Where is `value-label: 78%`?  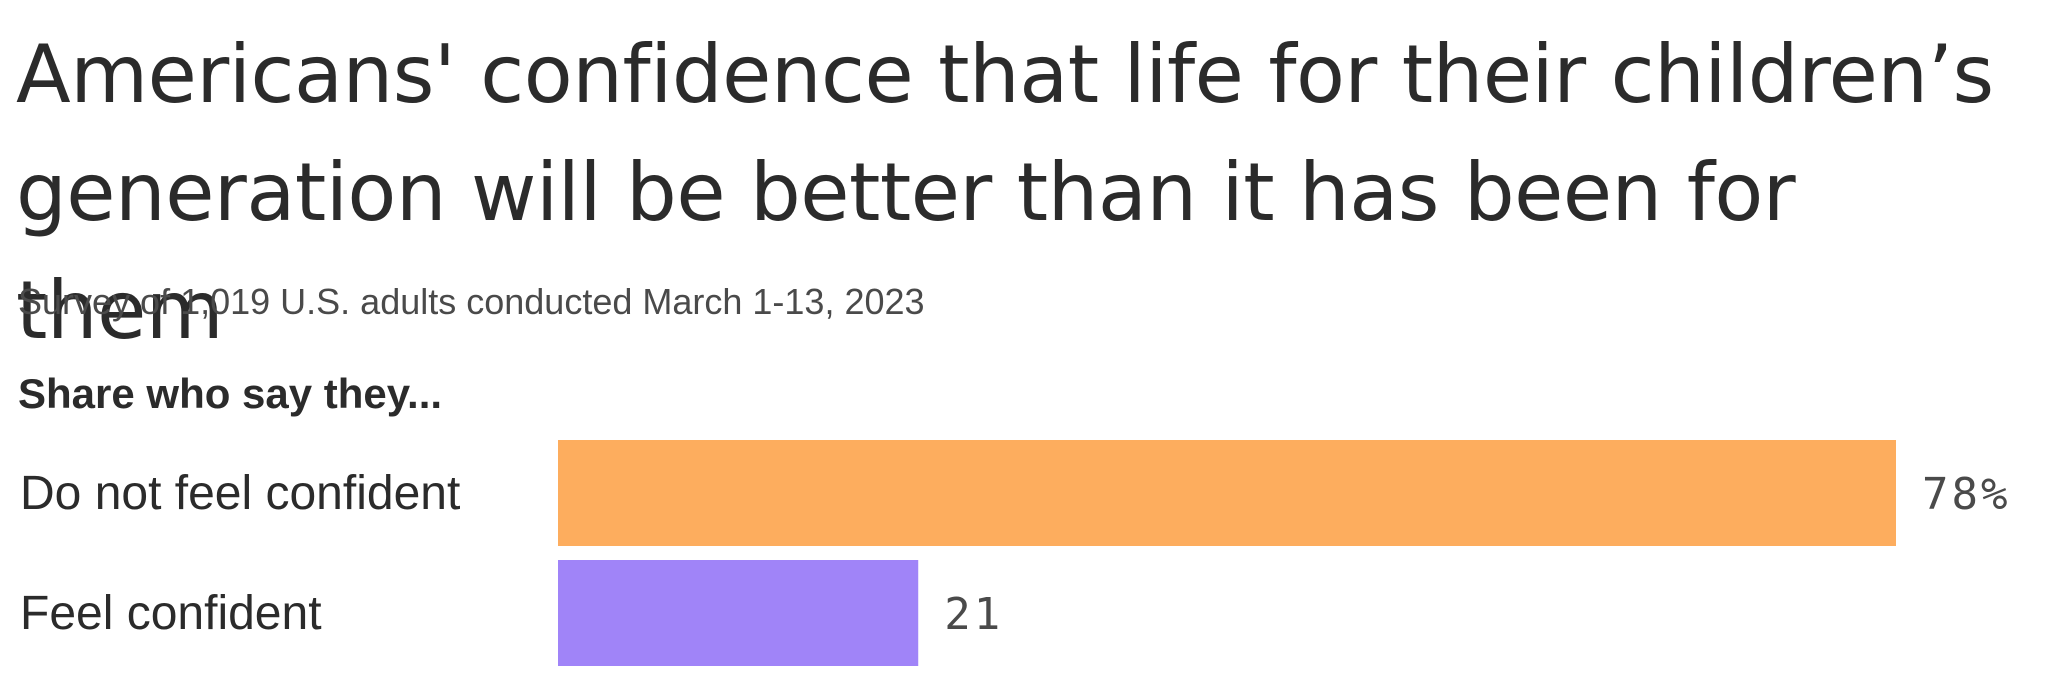
value-label: 78% is located at coordinates (1966, 494).